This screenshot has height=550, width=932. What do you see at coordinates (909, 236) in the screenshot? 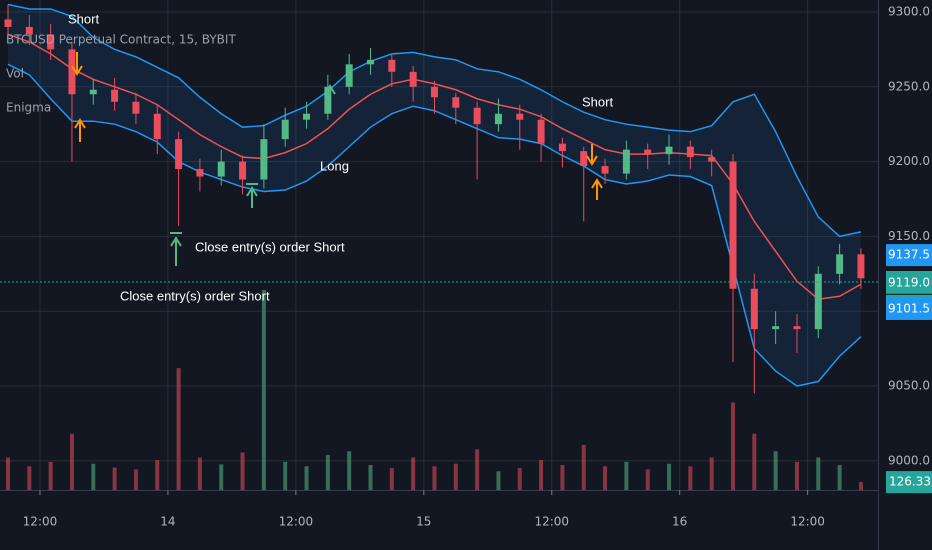
I see `y-tick-label: 9150.0` at bounding box center [909, 236].